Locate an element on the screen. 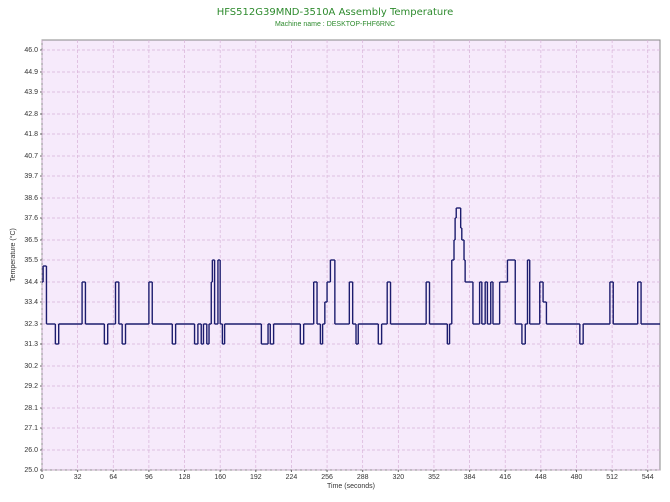 Image resolution: width=670 pixels, height=502 pixels. chart-title: HFS512G39MND-3510A Assembly Temperature is located at coordinates (335, 12).